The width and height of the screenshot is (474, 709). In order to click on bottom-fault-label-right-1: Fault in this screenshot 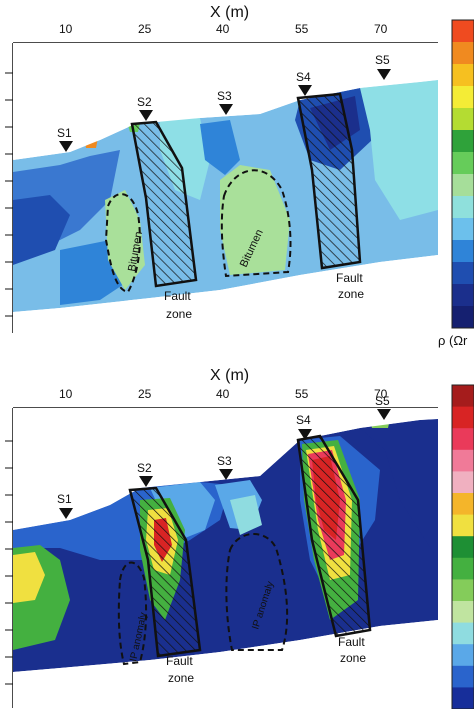, I will do `click(351, 642)`.